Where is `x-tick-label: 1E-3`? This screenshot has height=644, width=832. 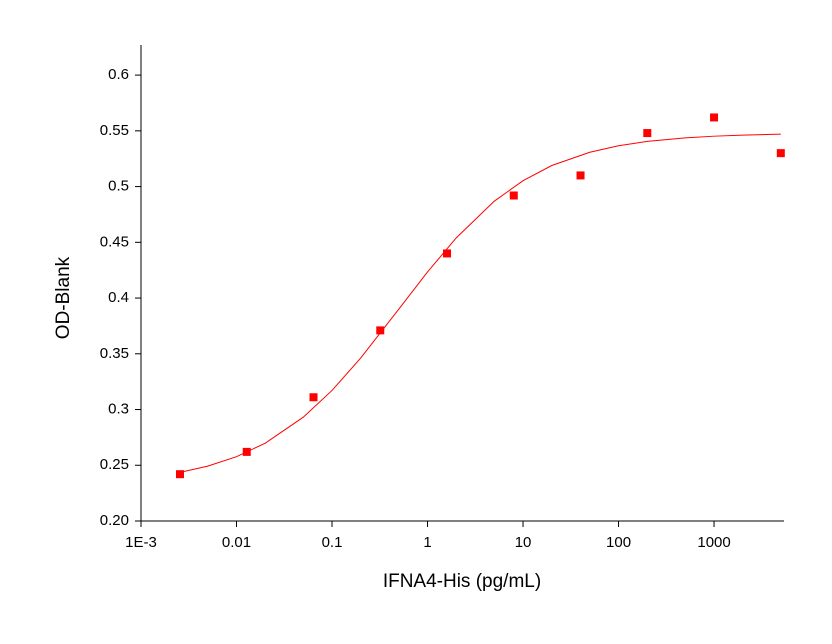 x-tick-label: 1E-3 is located at coordinates (141, 542).